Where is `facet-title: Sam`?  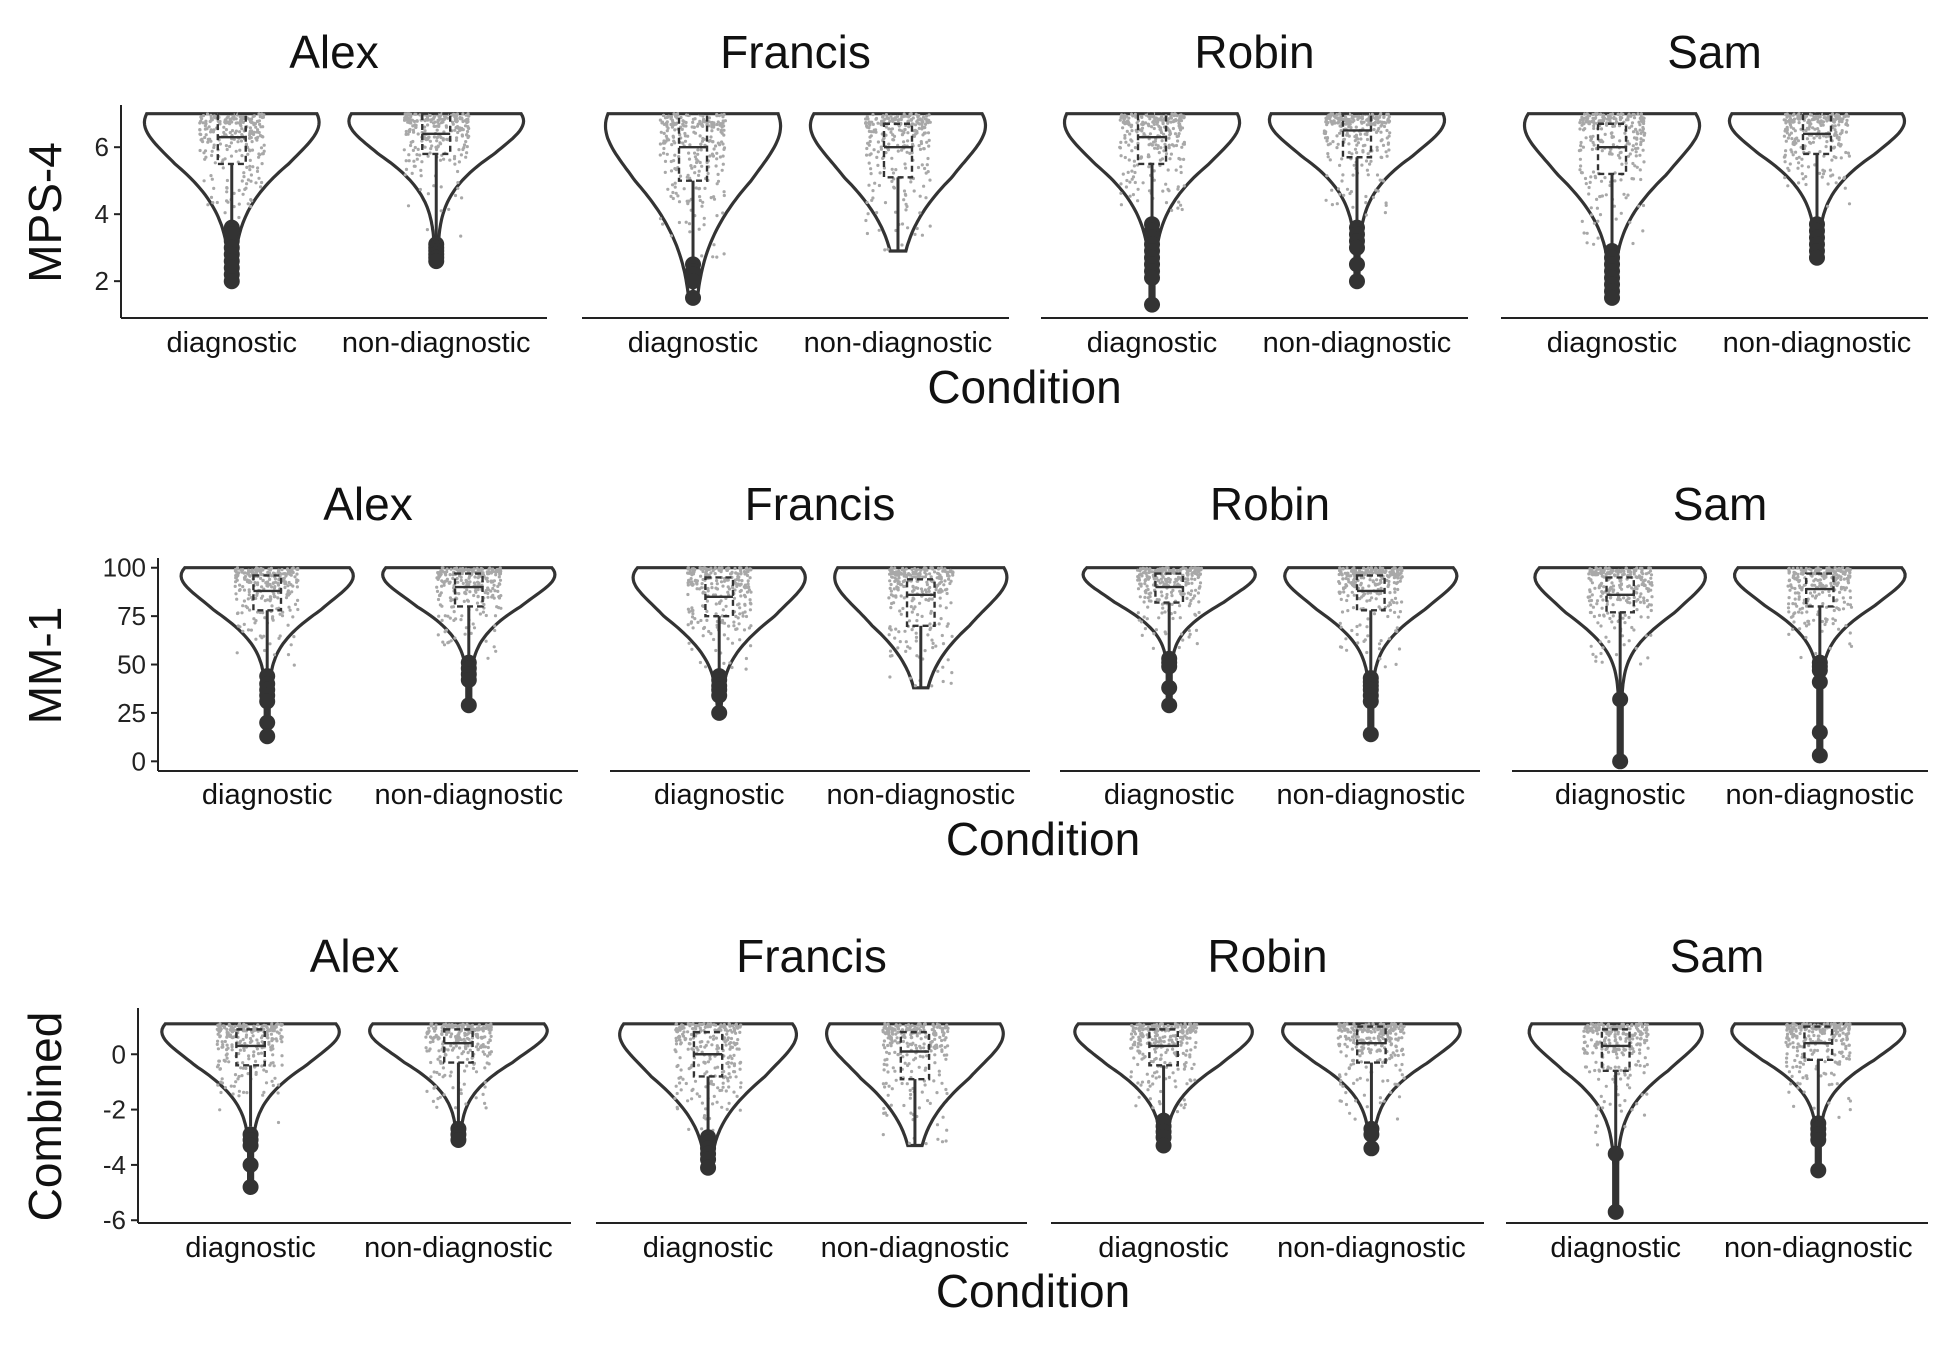 facet-title: Sam is located at coordinates (1714, 52).